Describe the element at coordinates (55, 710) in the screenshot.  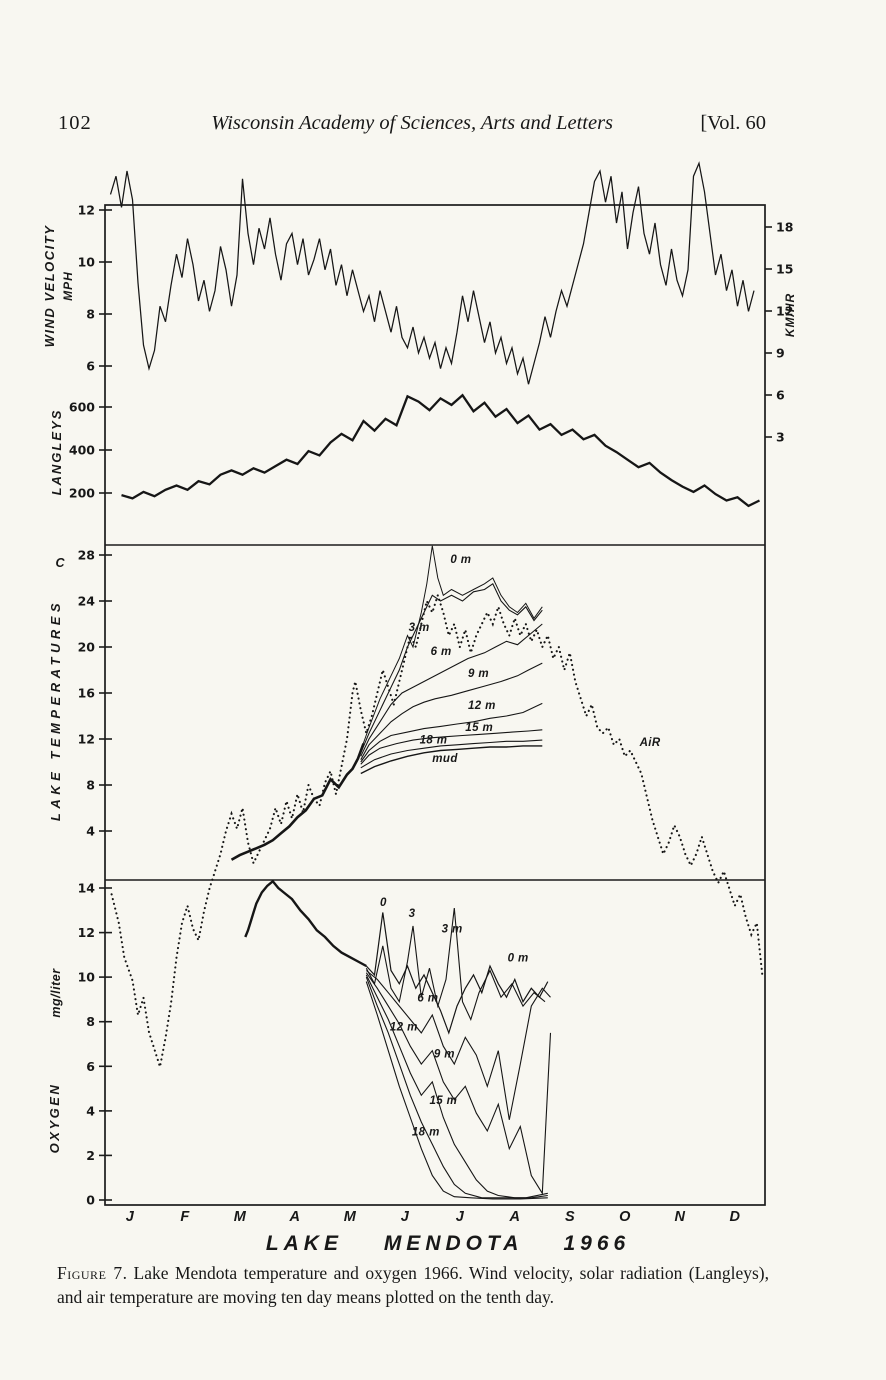
I see `axis-title: LAKE TEMPERATURES` at that location.